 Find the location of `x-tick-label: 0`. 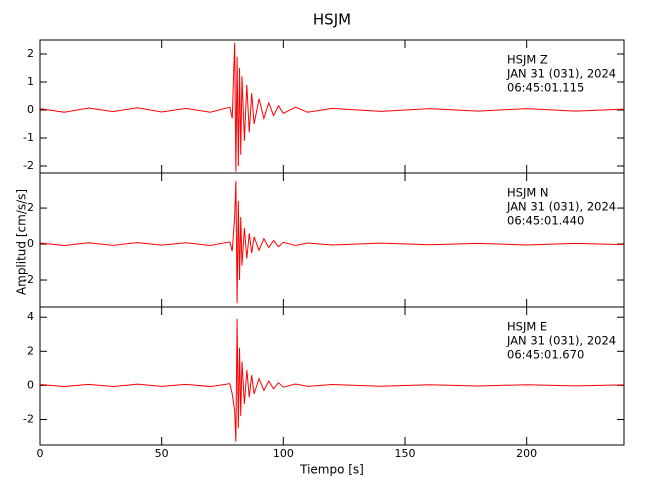

x-tick-label: 0 is located at coordinates (40, 453).